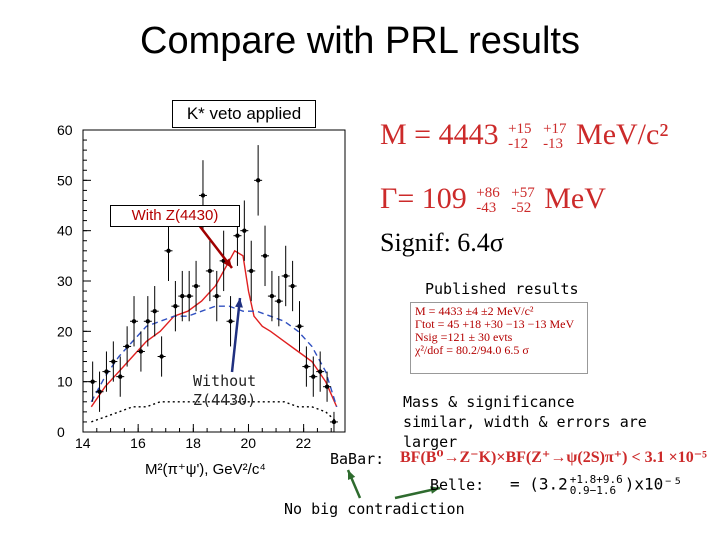  What do you see at coordinates (488, 193) in the screenshot?
I see `width-stat-up: +86` at bounding box center [488, 193].